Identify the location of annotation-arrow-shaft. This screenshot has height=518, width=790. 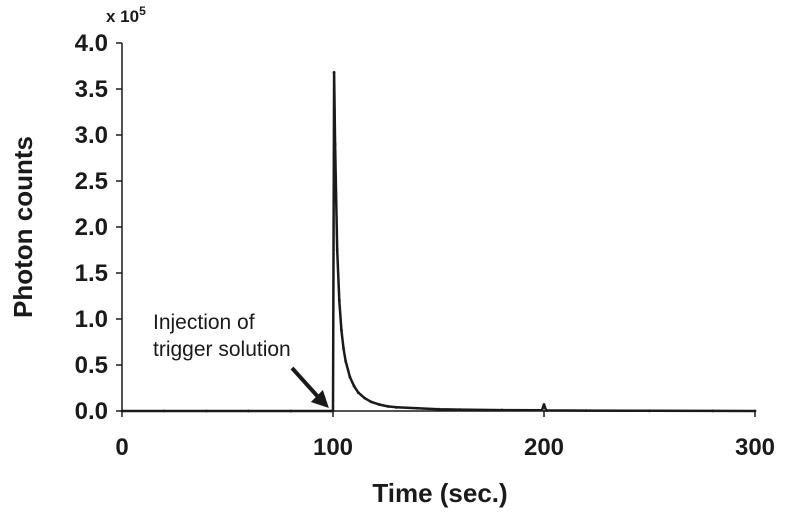
(306, 384).